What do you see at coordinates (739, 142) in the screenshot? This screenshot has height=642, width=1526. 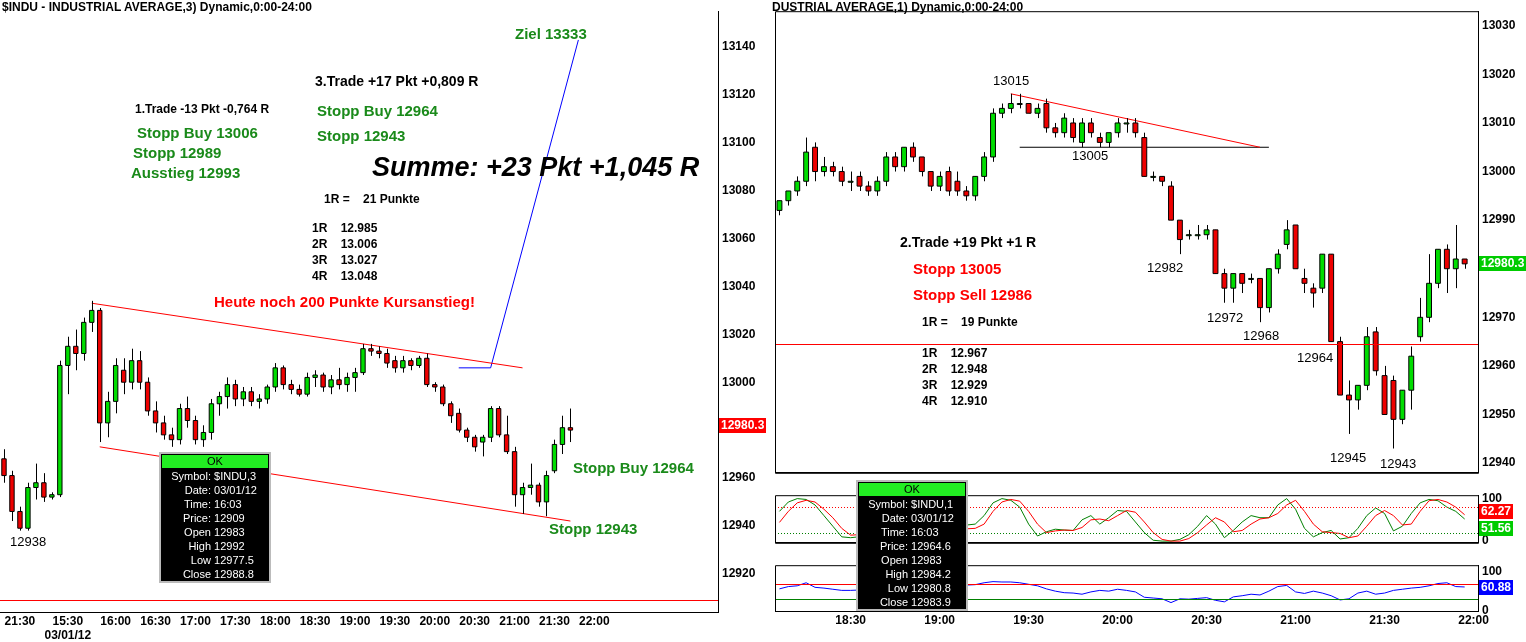 I see `y-tick-label: 13100` at bounding box center [739, 142].